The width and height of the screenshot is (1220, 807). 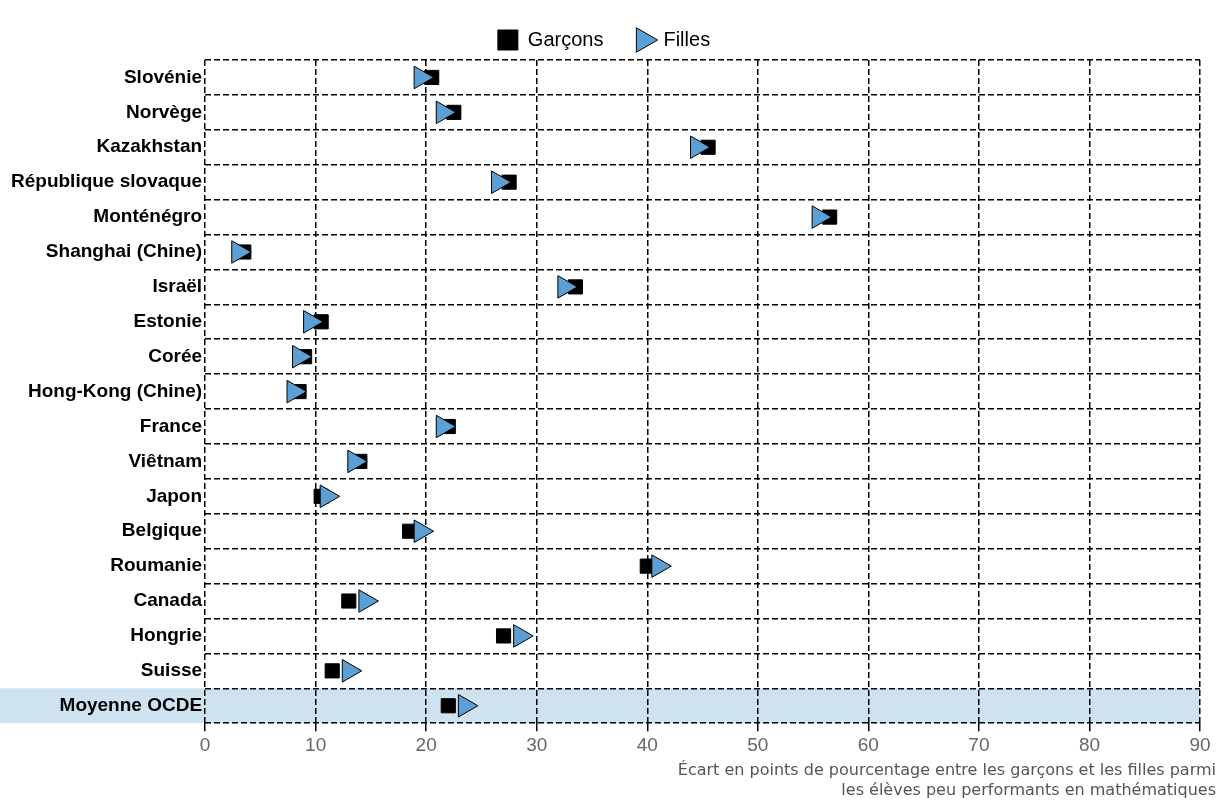 I want to click on y-tick-label: Monténégro, so click(x=148, y=216).